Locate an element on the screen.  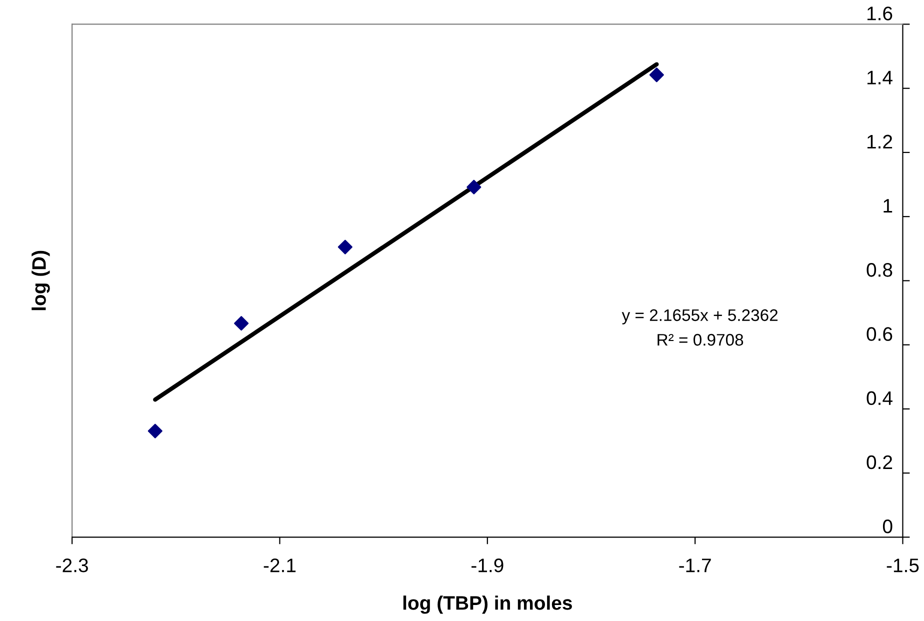
x-tick-label: -1.7 is located at coordinates (695, 565).